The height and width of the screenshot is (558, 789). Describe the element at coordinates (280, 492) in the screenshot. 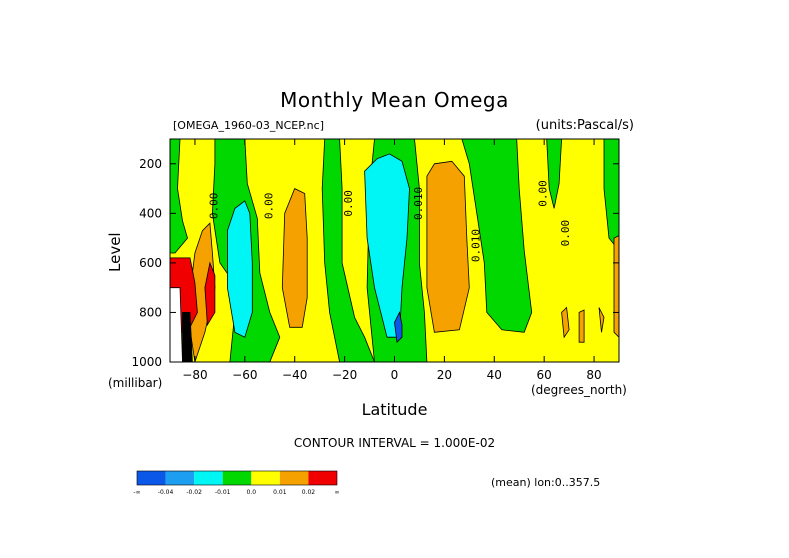

I see `colorbar-label: 0.01` at that location.